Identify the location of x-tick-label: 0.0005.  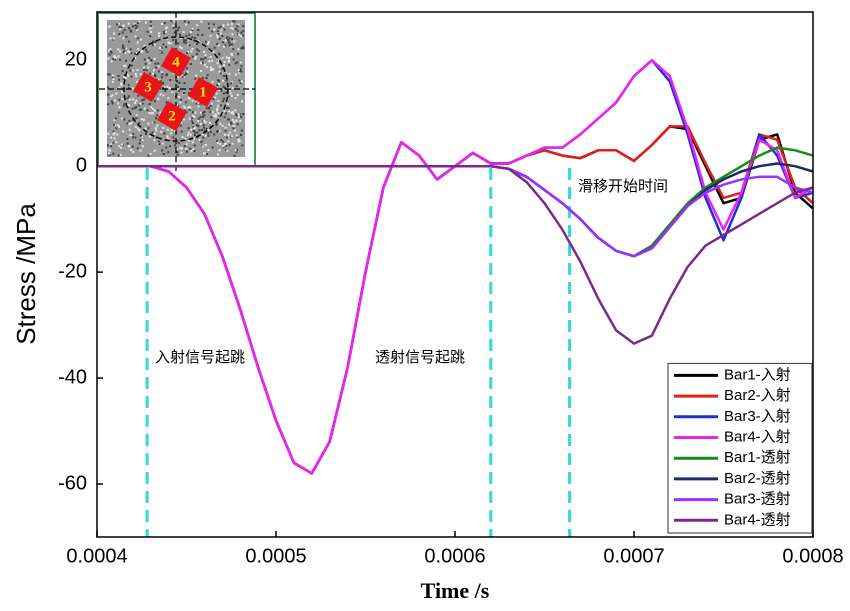
(275, 556).